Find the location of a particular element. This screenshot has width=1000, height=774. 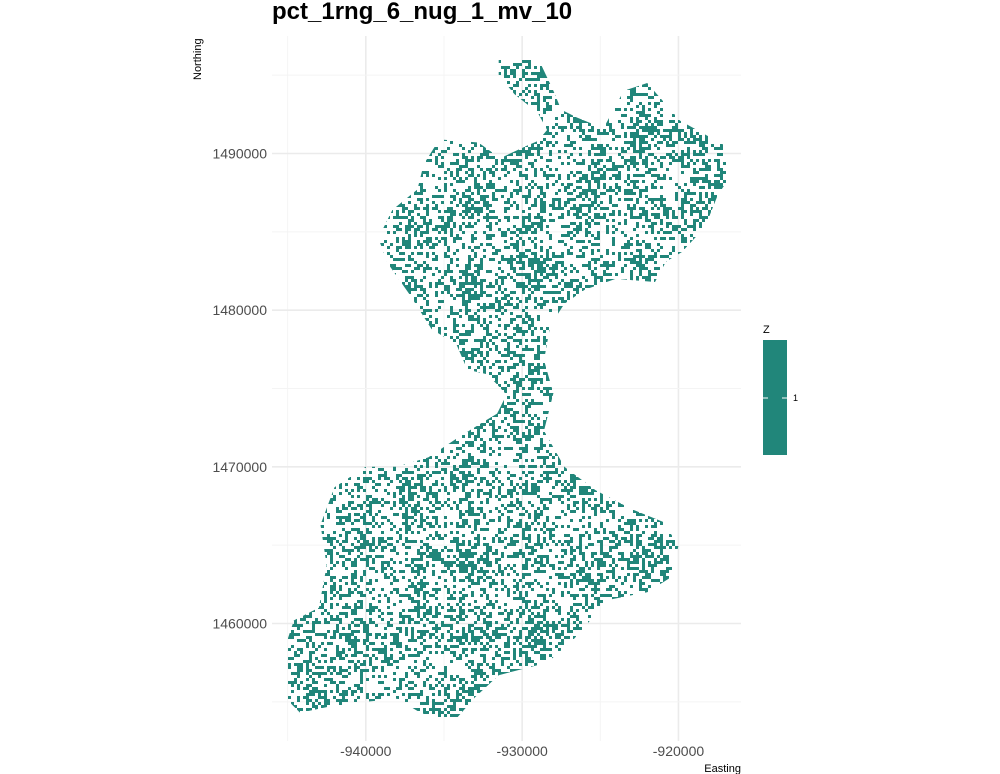

y-tick-label: 1460000 is located at coordinates (239, 624).